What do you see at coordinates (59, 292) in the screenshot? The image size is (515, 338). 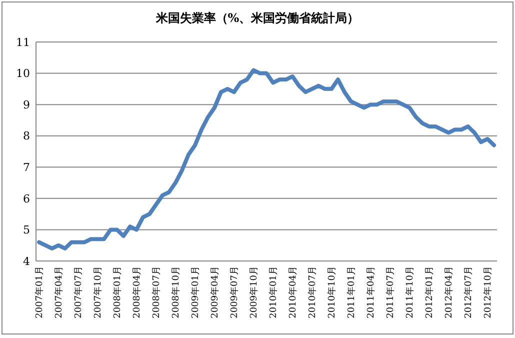 I see `x-tick-label: 2007年04月` at bounding box center [59, 292].